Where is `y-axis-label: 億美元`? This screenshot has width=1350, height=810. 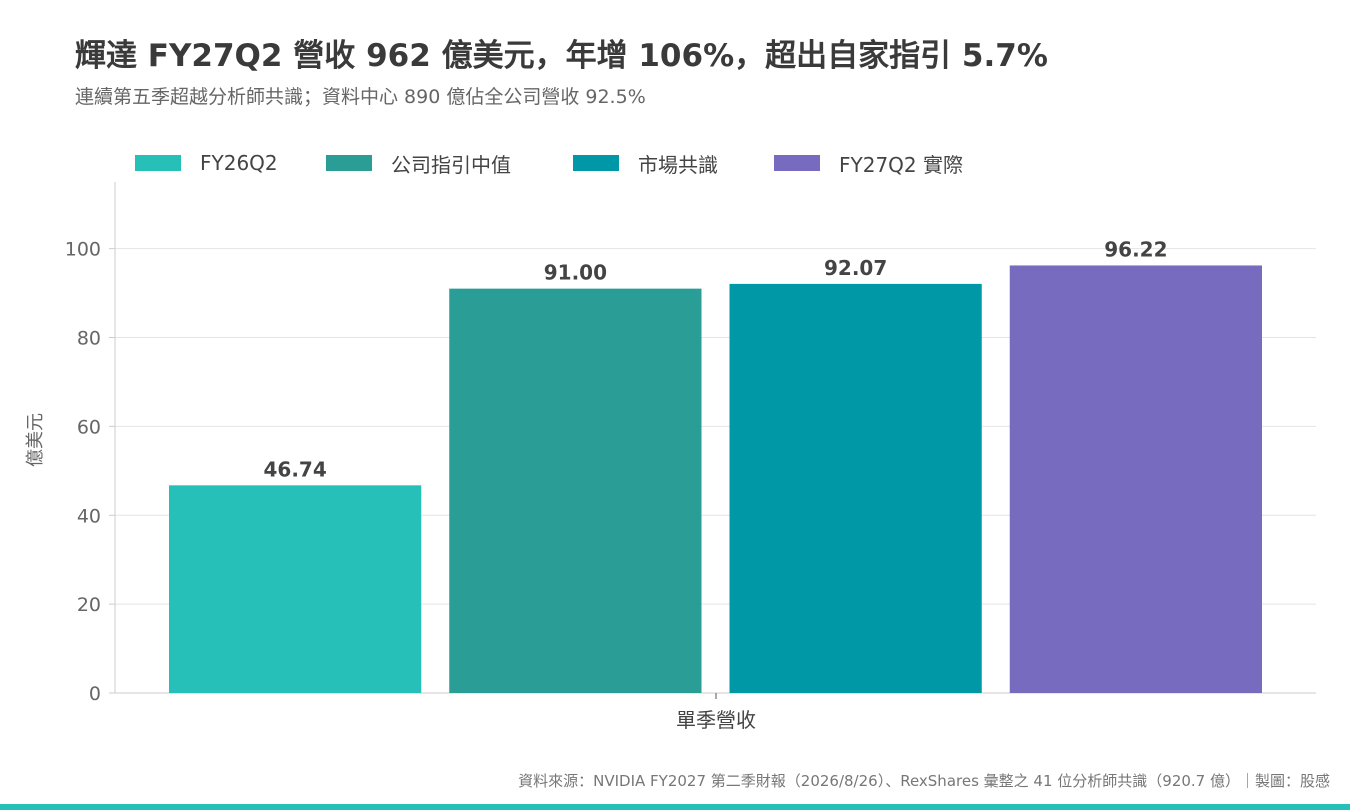
y-axis-label: 億美元 is located at coordinates (35, 440).